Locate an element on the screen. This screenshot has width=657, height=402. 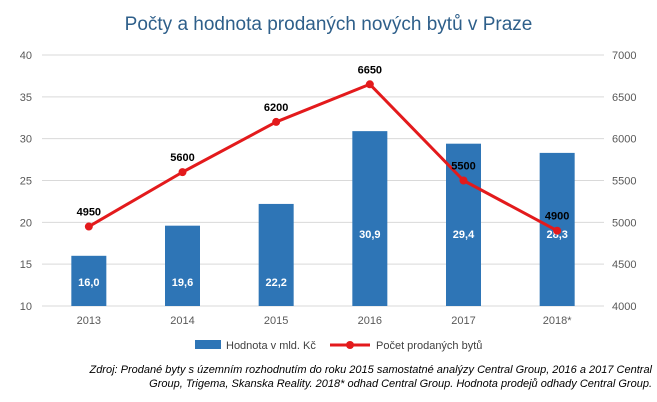
x-tick-label: 2013 is located at coordinates (89, 321).